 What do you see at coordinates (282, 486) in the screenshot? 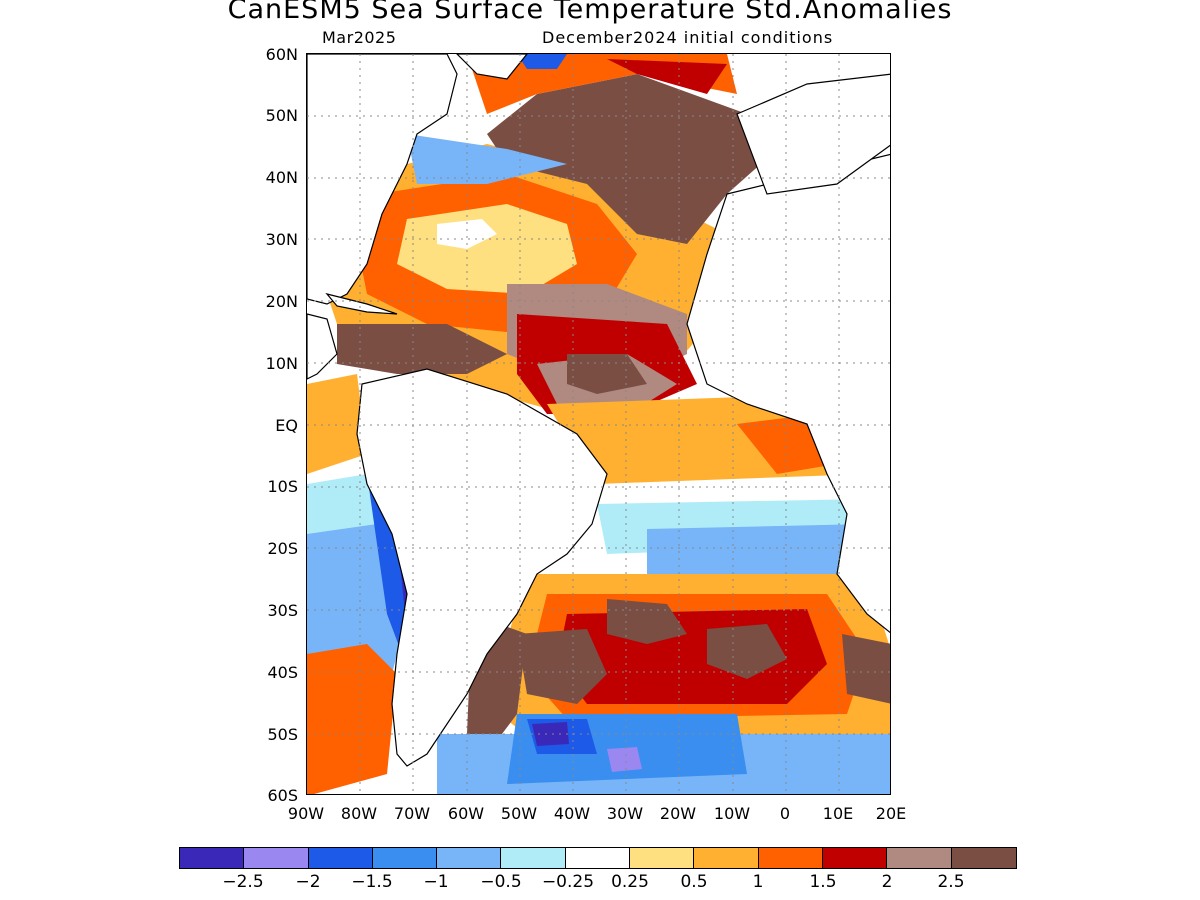
I see `lat-label-10s: 10S` at bounding box center [282, 486].